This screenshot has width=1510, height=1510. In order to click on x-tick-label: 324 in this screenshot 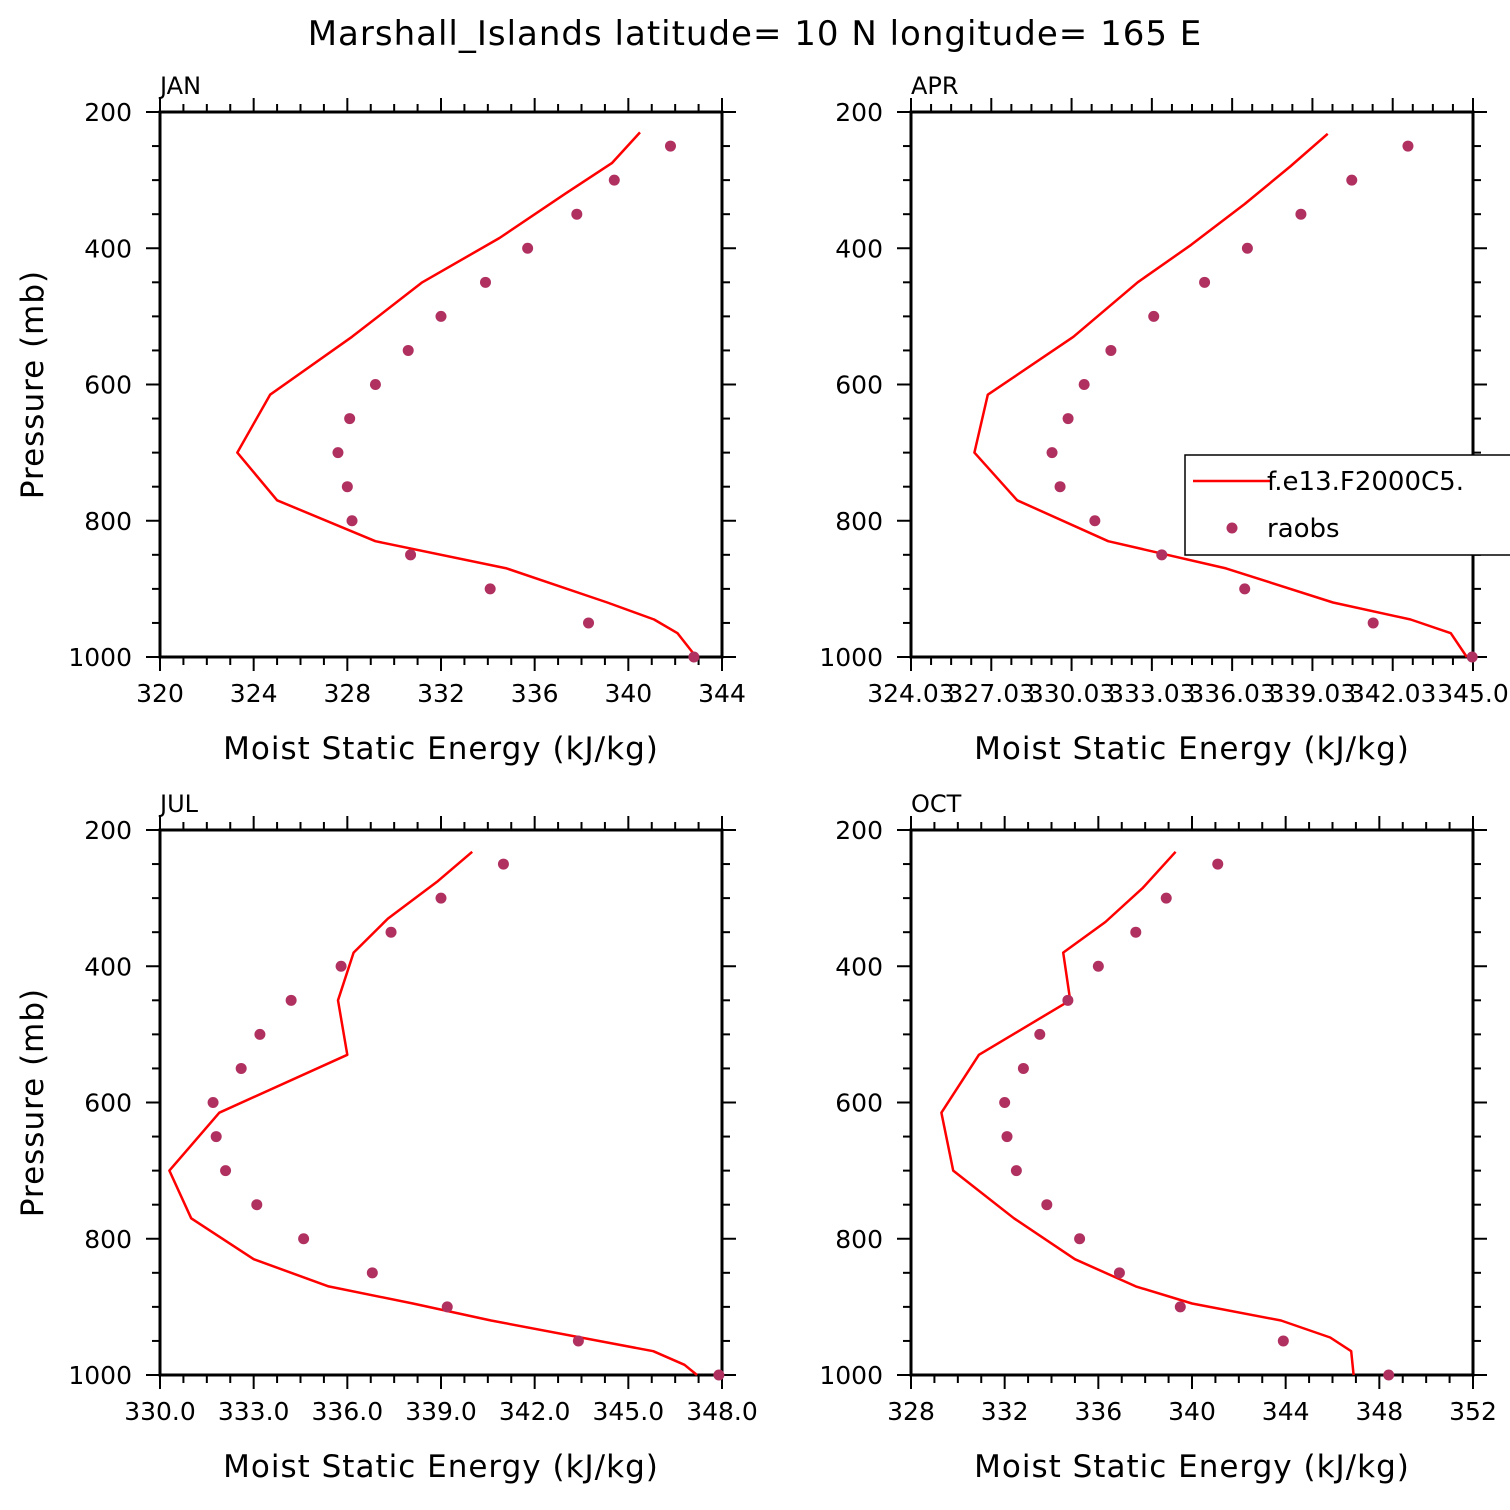, I will do `click(254, 693)`.